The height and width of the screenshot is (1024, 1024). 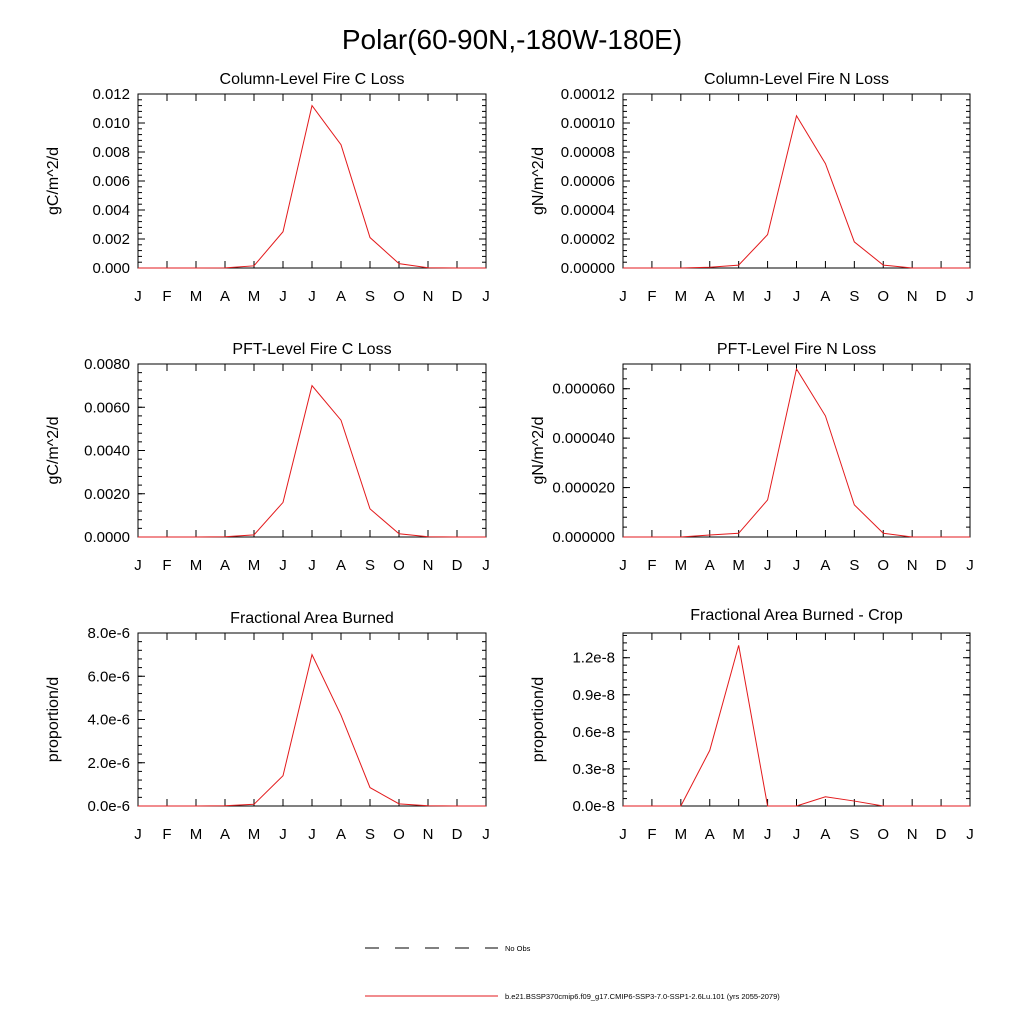 I want to click on y-tick-label: 0.00012, so click(x=588, y=94).